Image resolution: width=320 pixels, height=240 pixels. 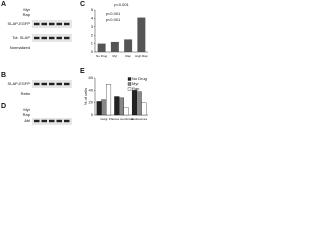 I want to click on x-tick-label: Myr, so click(x=114, y=56).